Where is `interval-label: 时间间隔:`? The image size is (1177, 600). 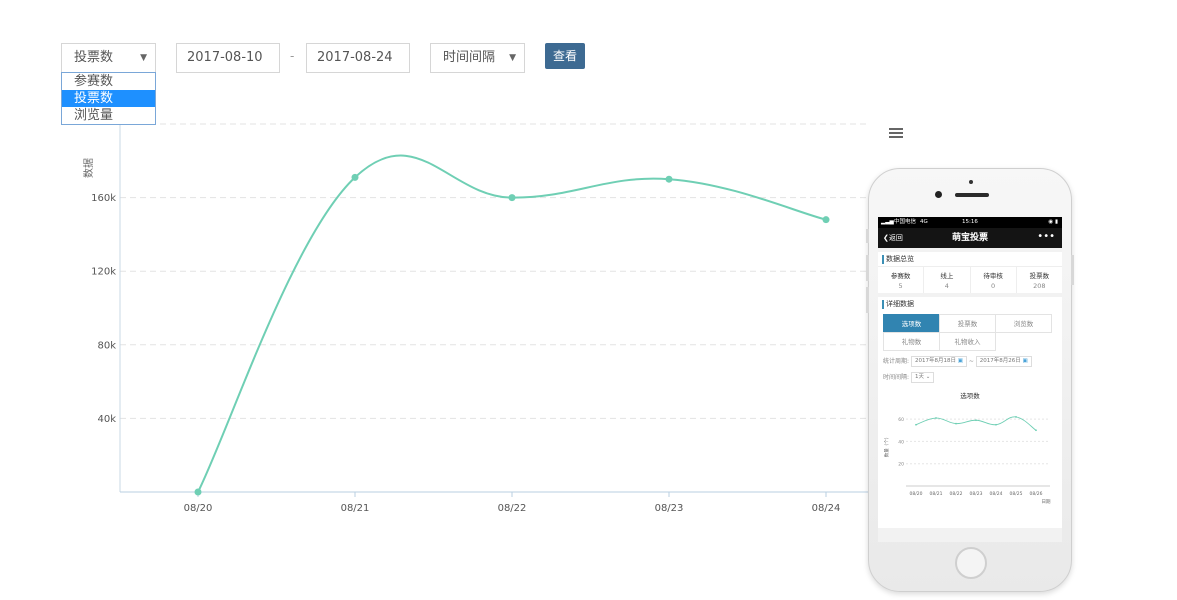 interval-label: 时间间隔: is located at coordinates (896, 377).